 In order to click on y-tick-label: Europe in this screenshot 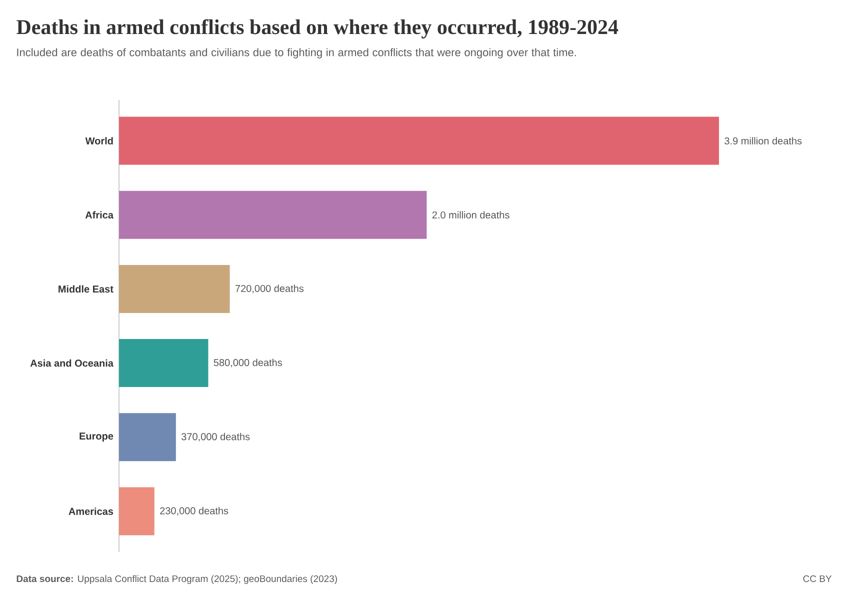, I will do `click(97, 437)`.